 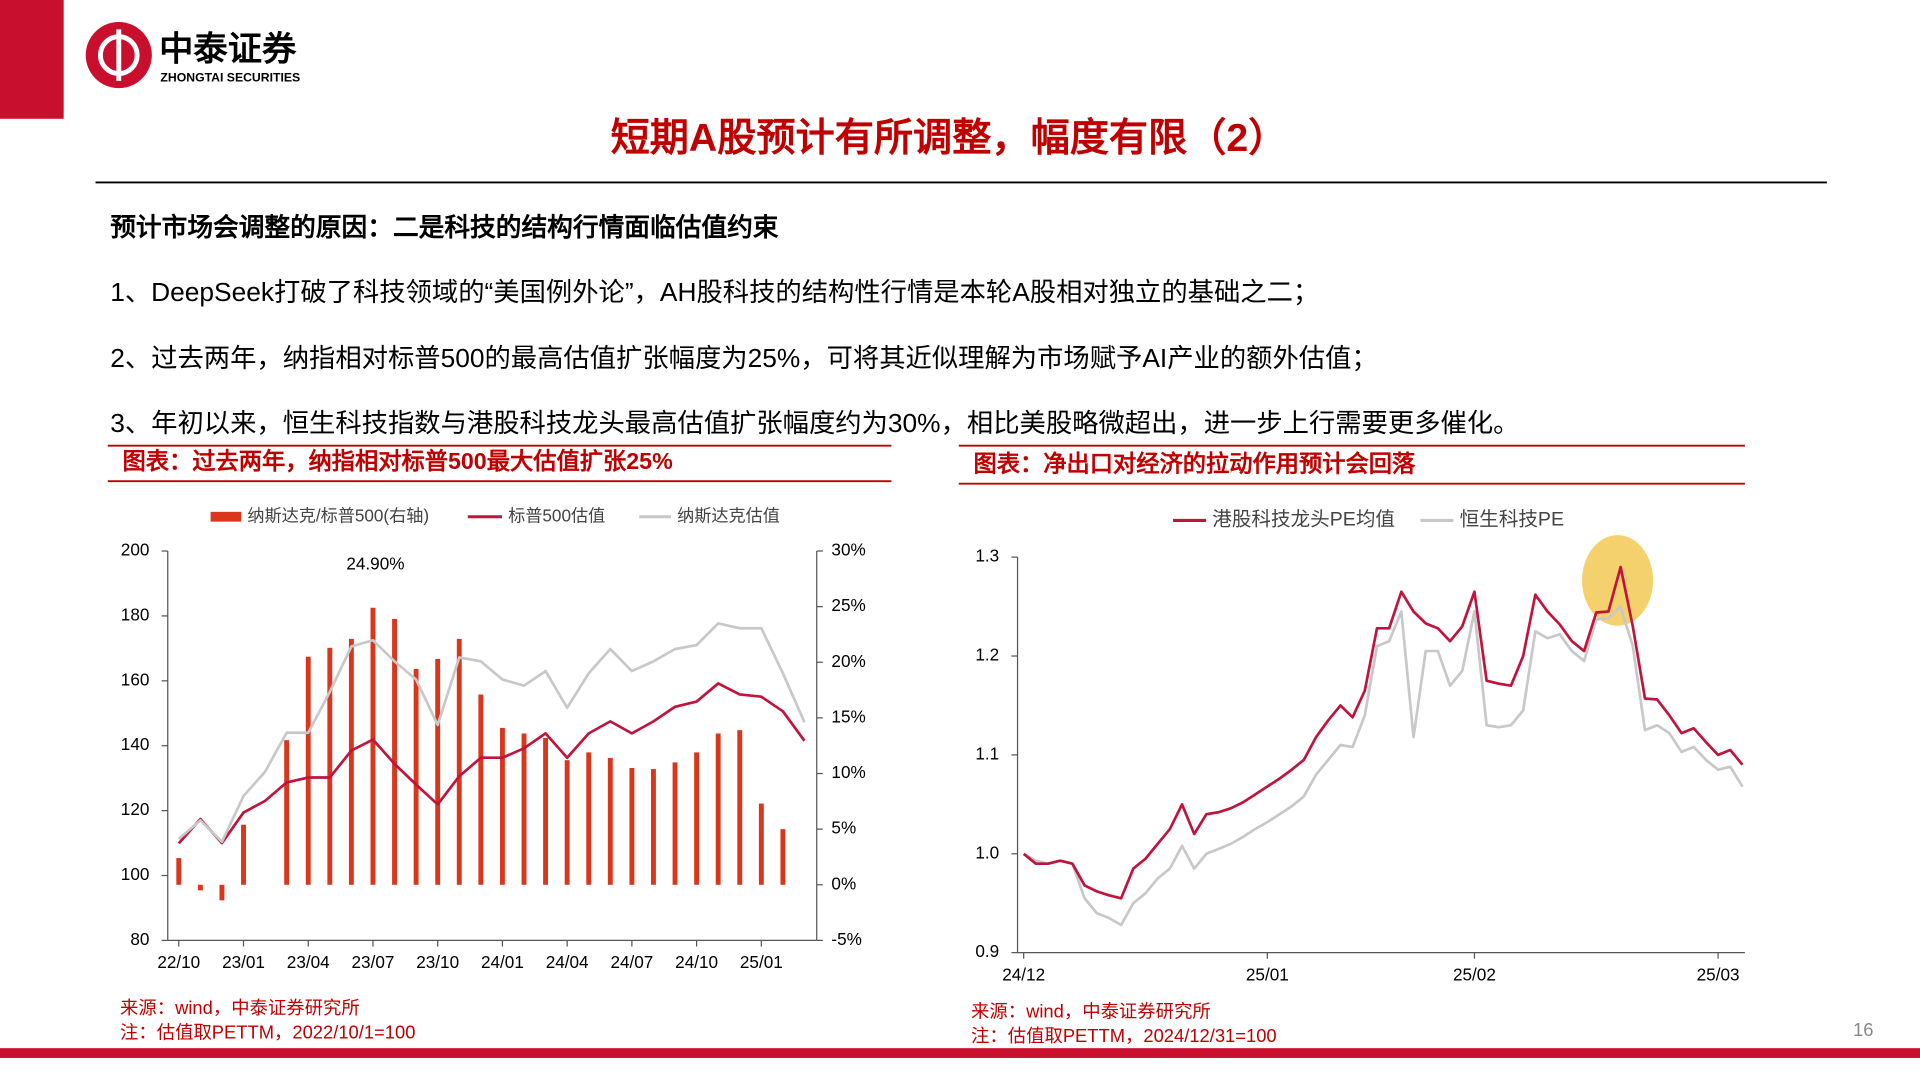 What do you see at coordinates (373, 962) in the screenshot?
I see `x-tick-label: 23/07` at bounding box center [373, 962].